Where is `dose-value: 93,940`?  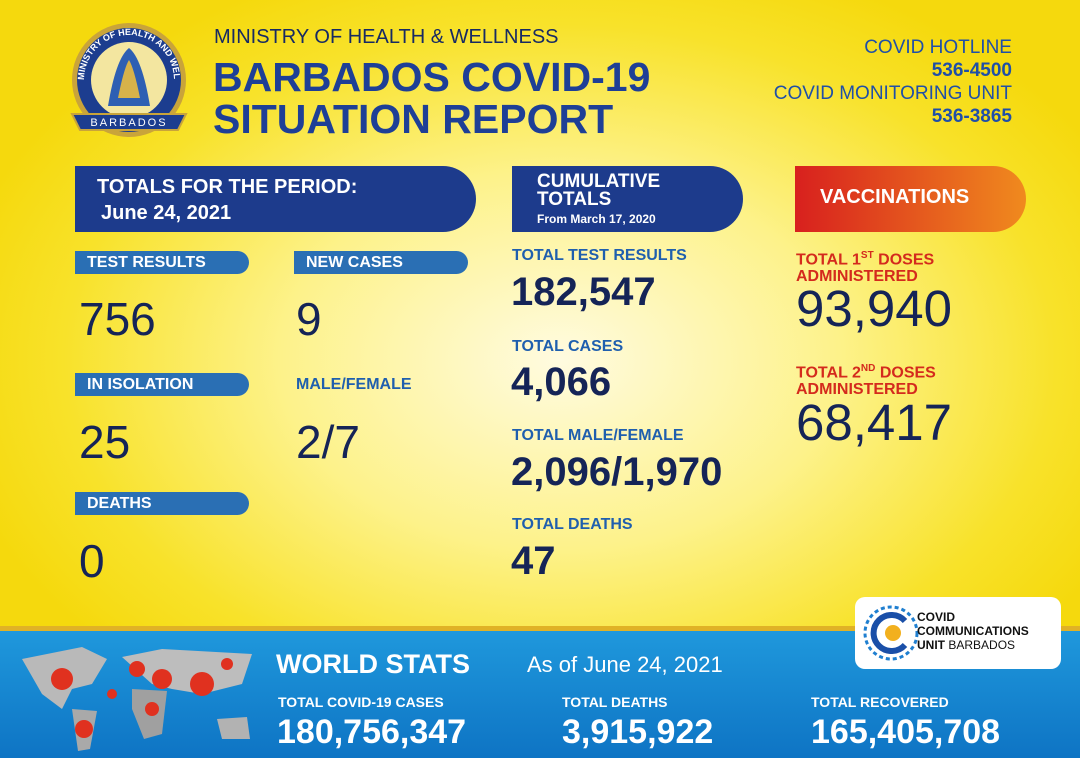 dose-value: 93,940 is located at coordinates (874, 308).